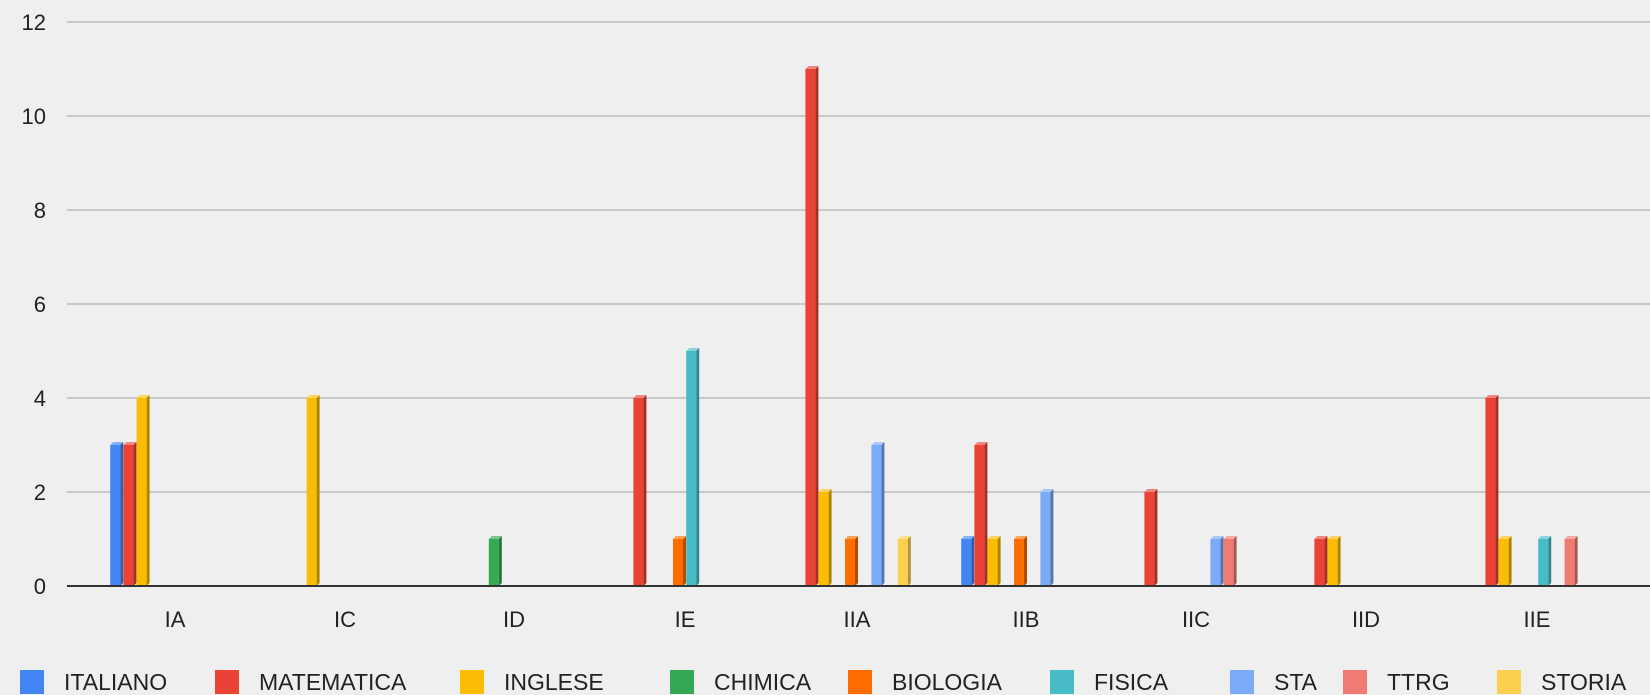 The image size is (1650, 695). Describe the element at coordinates (40, 492) in the screenshot. I see `y-tick-label: 2` at that location.